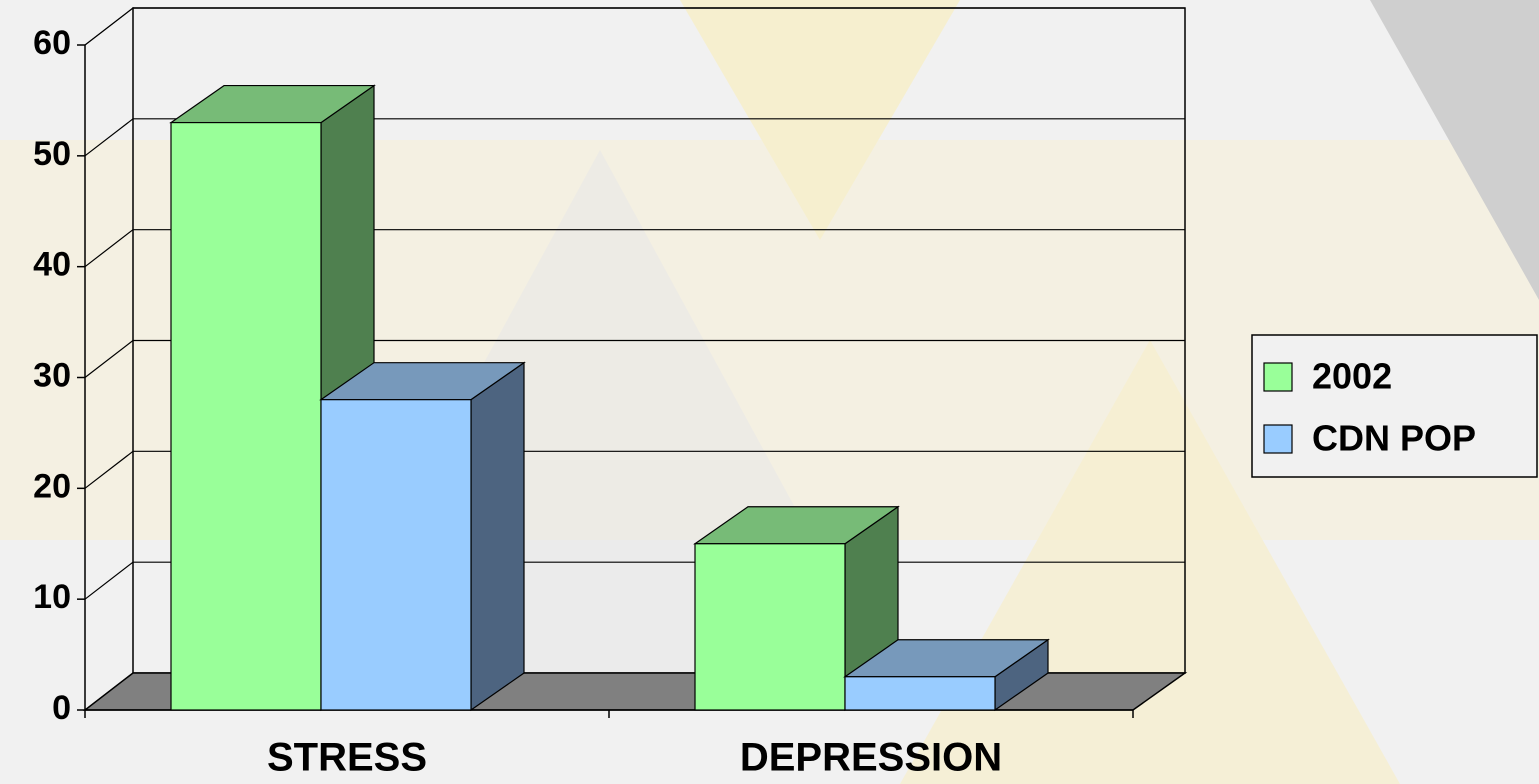  Describe the element at coordinates (52, 43) in the screenshot. I see `y-tick-label: 60` at that location.